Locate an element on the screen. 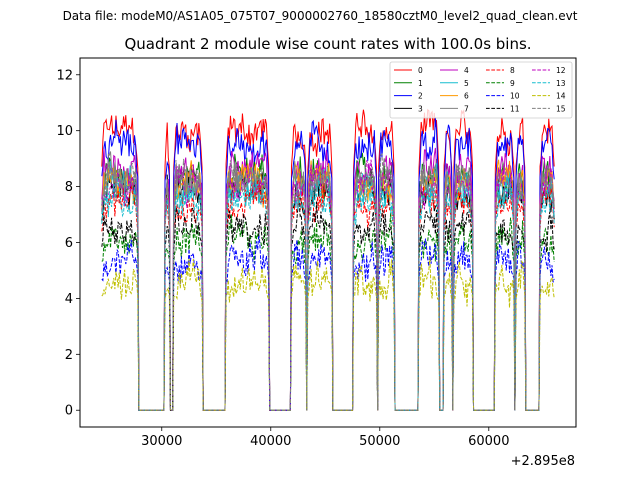  x-tick-label: 30000 is located at coordinates (161, 441).